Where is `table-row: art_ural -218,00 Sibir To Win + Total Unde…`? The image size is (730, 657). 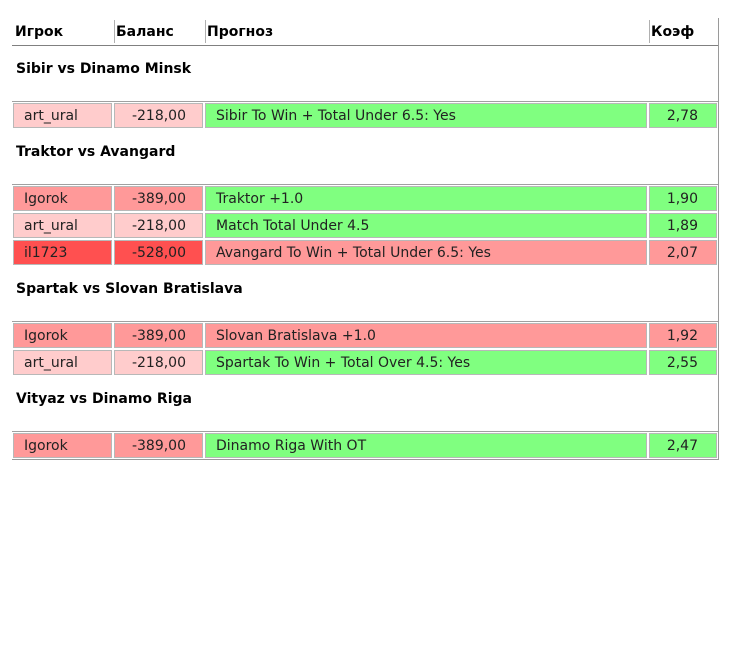 table-row: art_ural -218,00 Sibir To Win + Total Unde… is located at coordinates (365, 115).